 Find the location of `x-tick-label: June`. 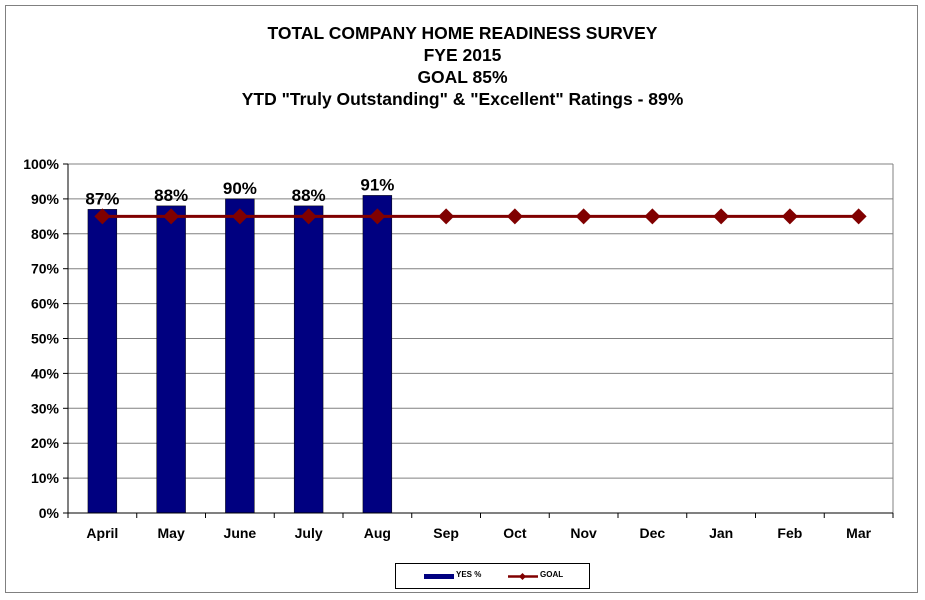

x-tick-label: June is located at coordinates (240, 533).